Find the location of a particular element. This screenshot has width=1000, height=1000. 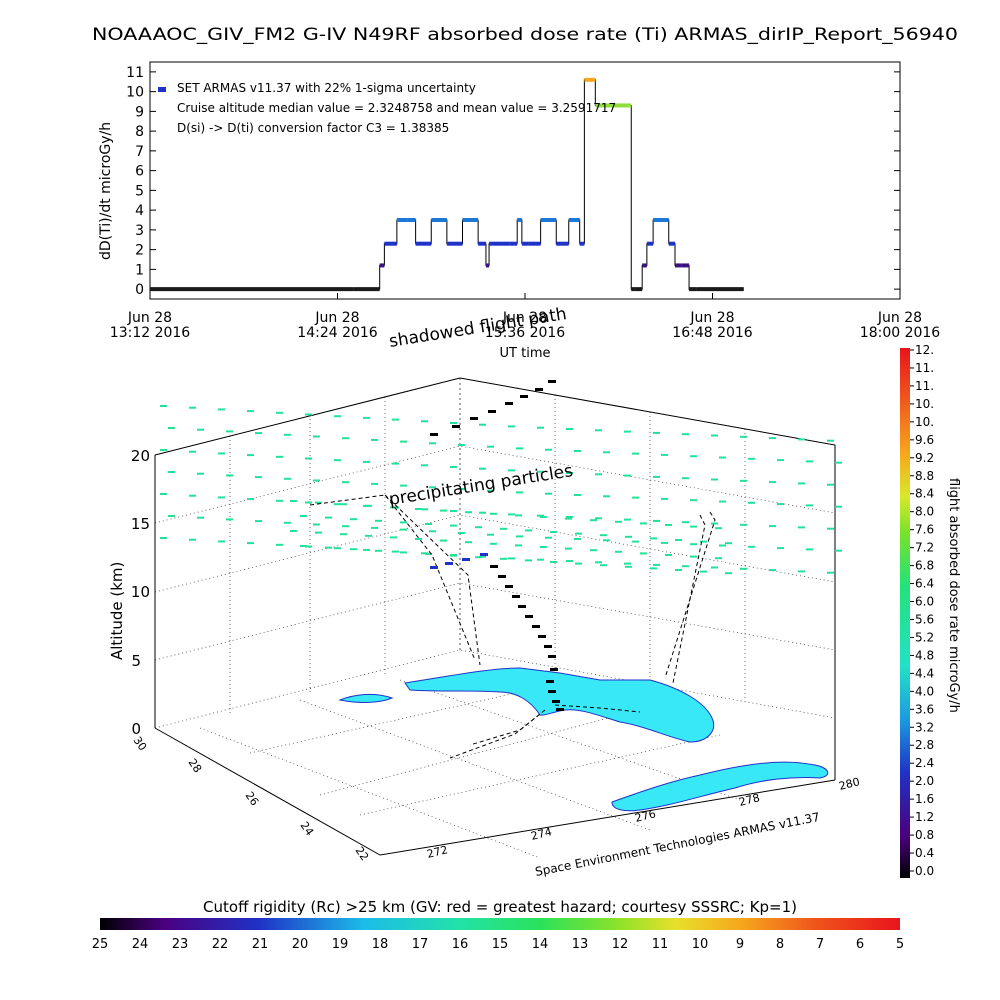

colorbar-tick-label: 8.4 is located at coordinates (924, 494).